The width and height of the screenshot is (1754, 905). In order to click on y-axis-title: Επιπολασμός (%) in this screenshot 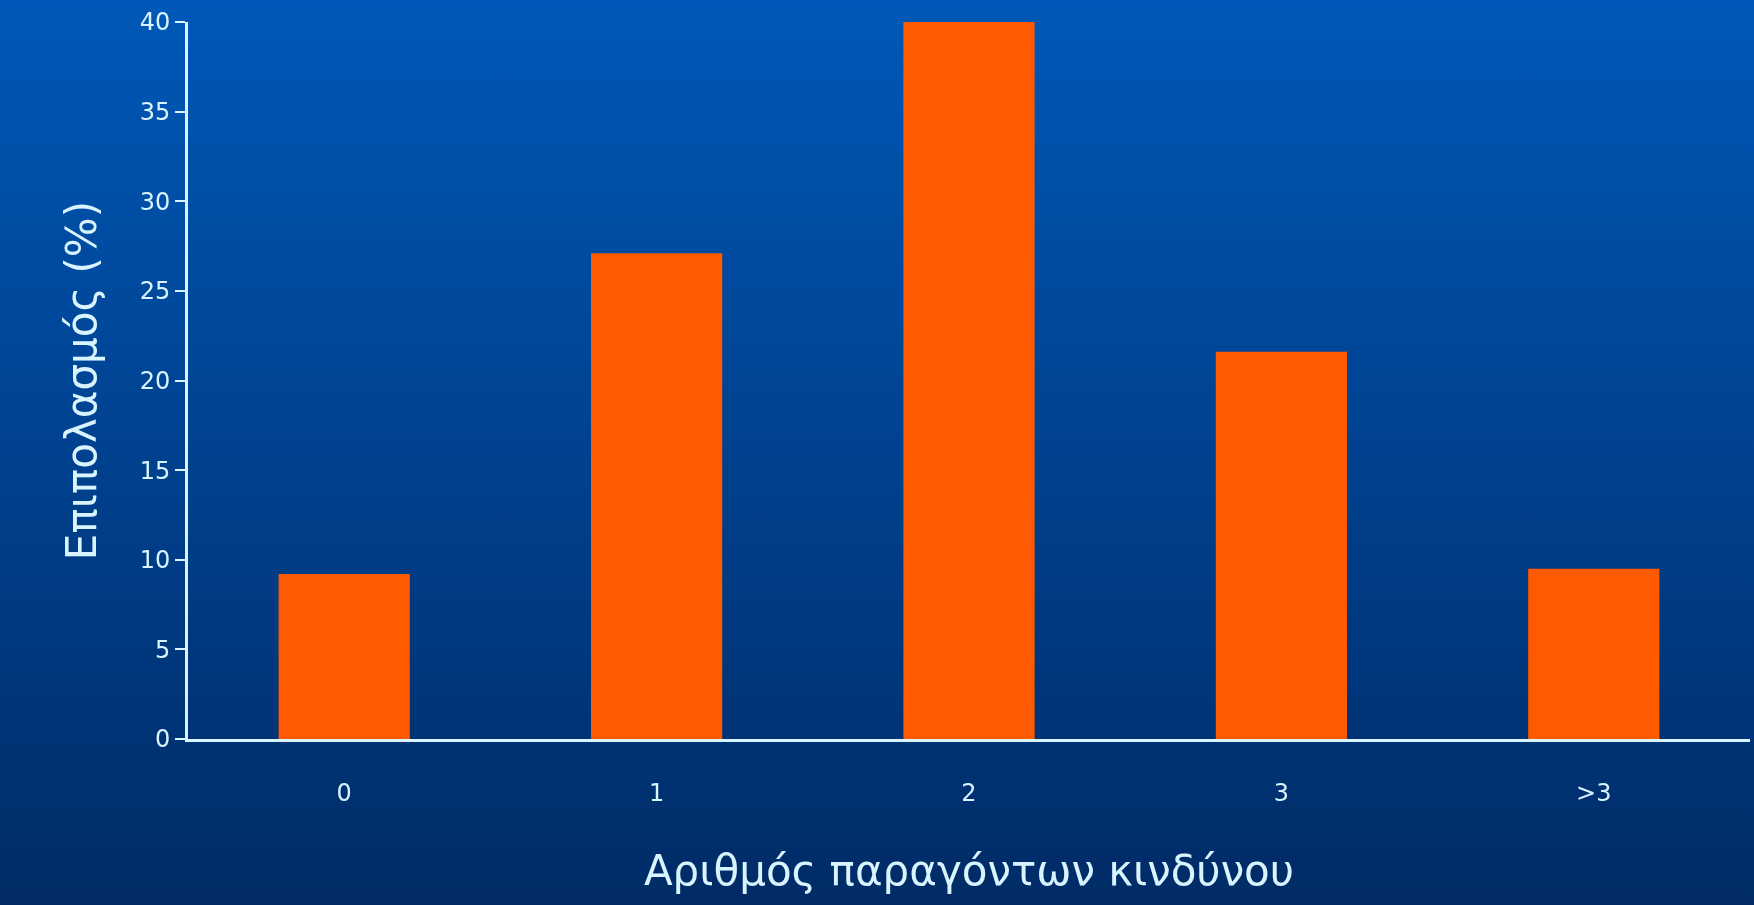, I will do `click(82, 380)`.